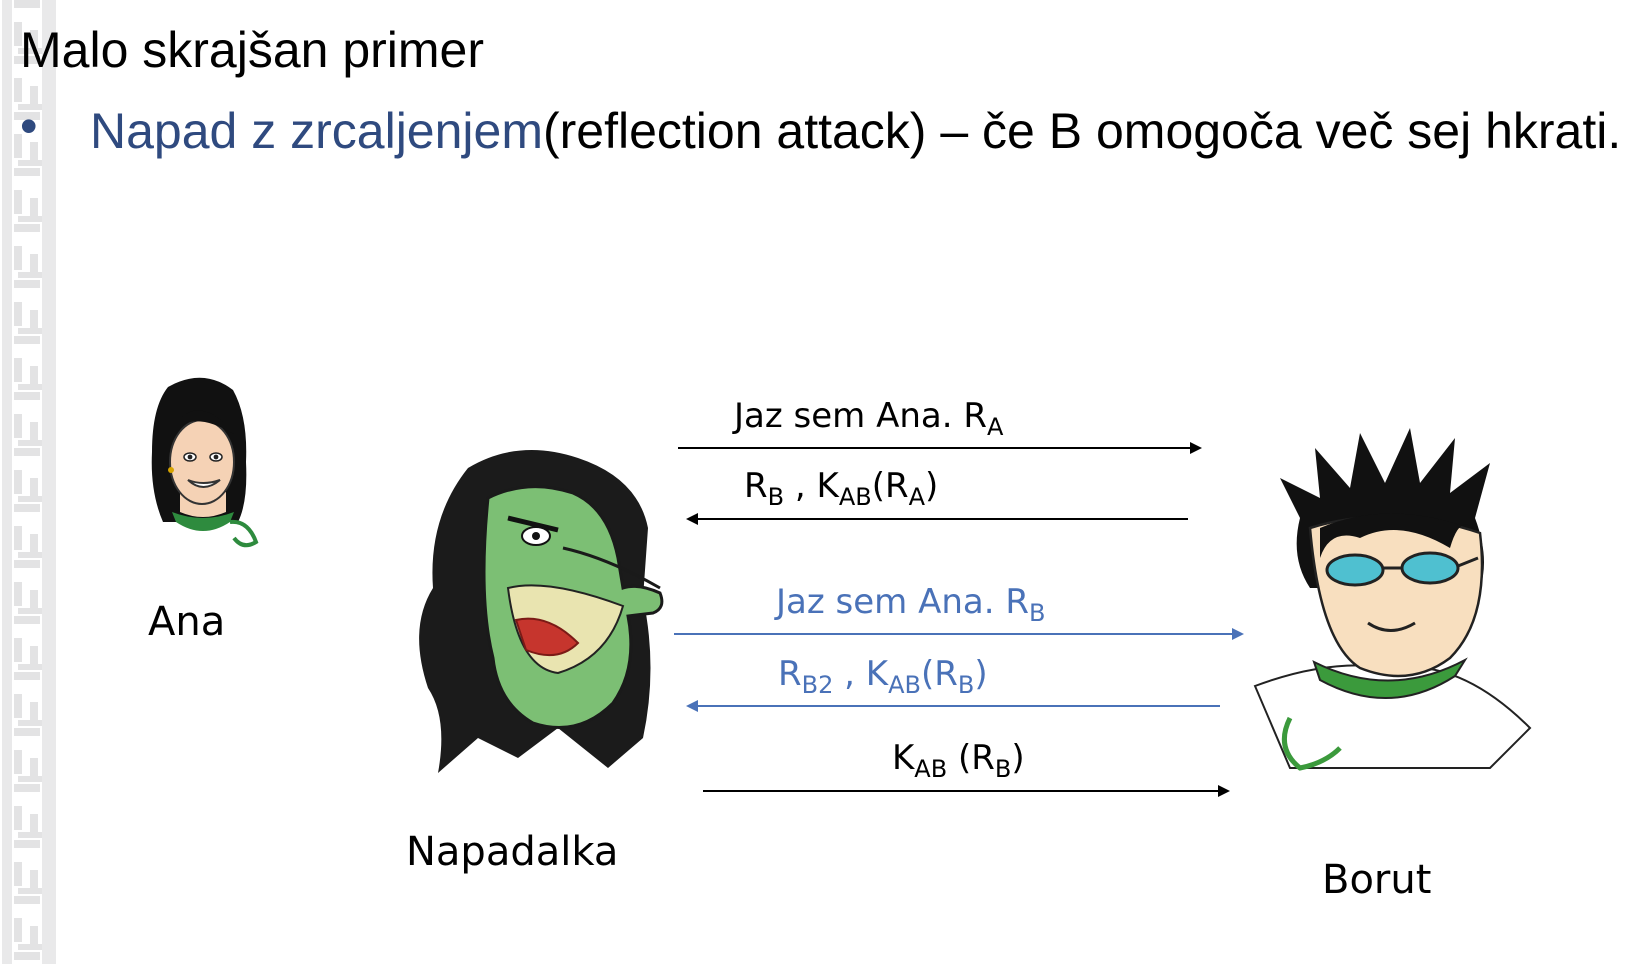 This screenshot has width=1642, height=964. Describe the element at coordinates (187, 622) in the screenshot. I see `actor-label-ana: Ana` at that location.